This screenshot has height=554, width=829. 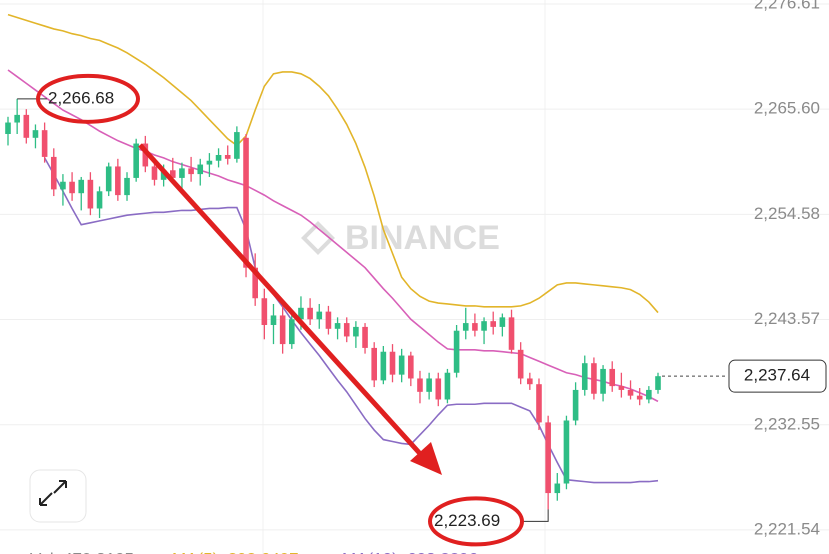 What do you see at coordinates (422, 238) in the screenshot?
I see `watermark-text: BINANCE` at bounding box center [422, 238].